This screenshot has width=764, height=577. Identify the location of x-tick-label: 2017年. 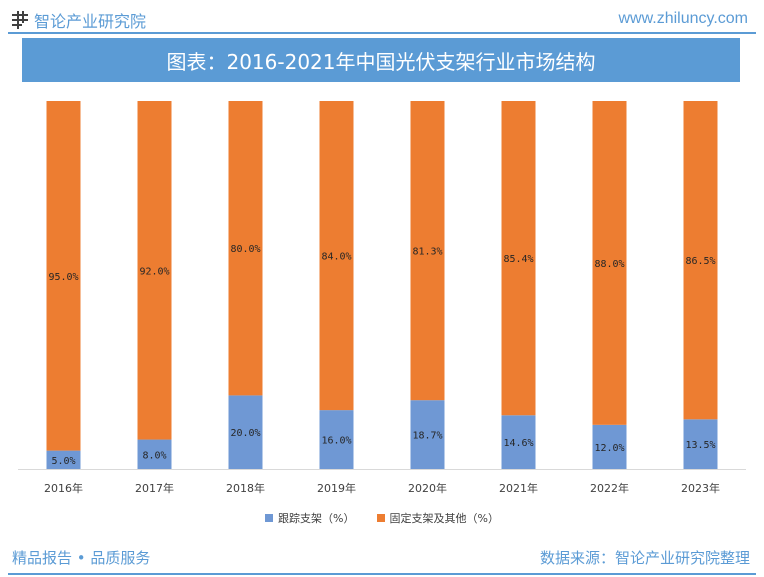
(154, 488).